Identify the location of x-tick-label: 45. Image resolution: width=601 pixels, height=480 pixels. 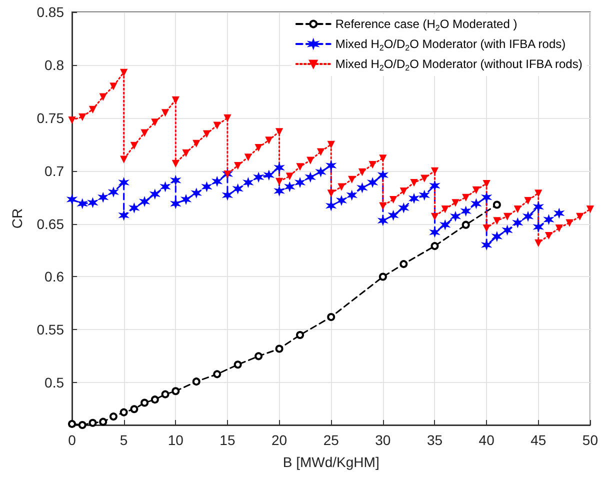
(538, 440).